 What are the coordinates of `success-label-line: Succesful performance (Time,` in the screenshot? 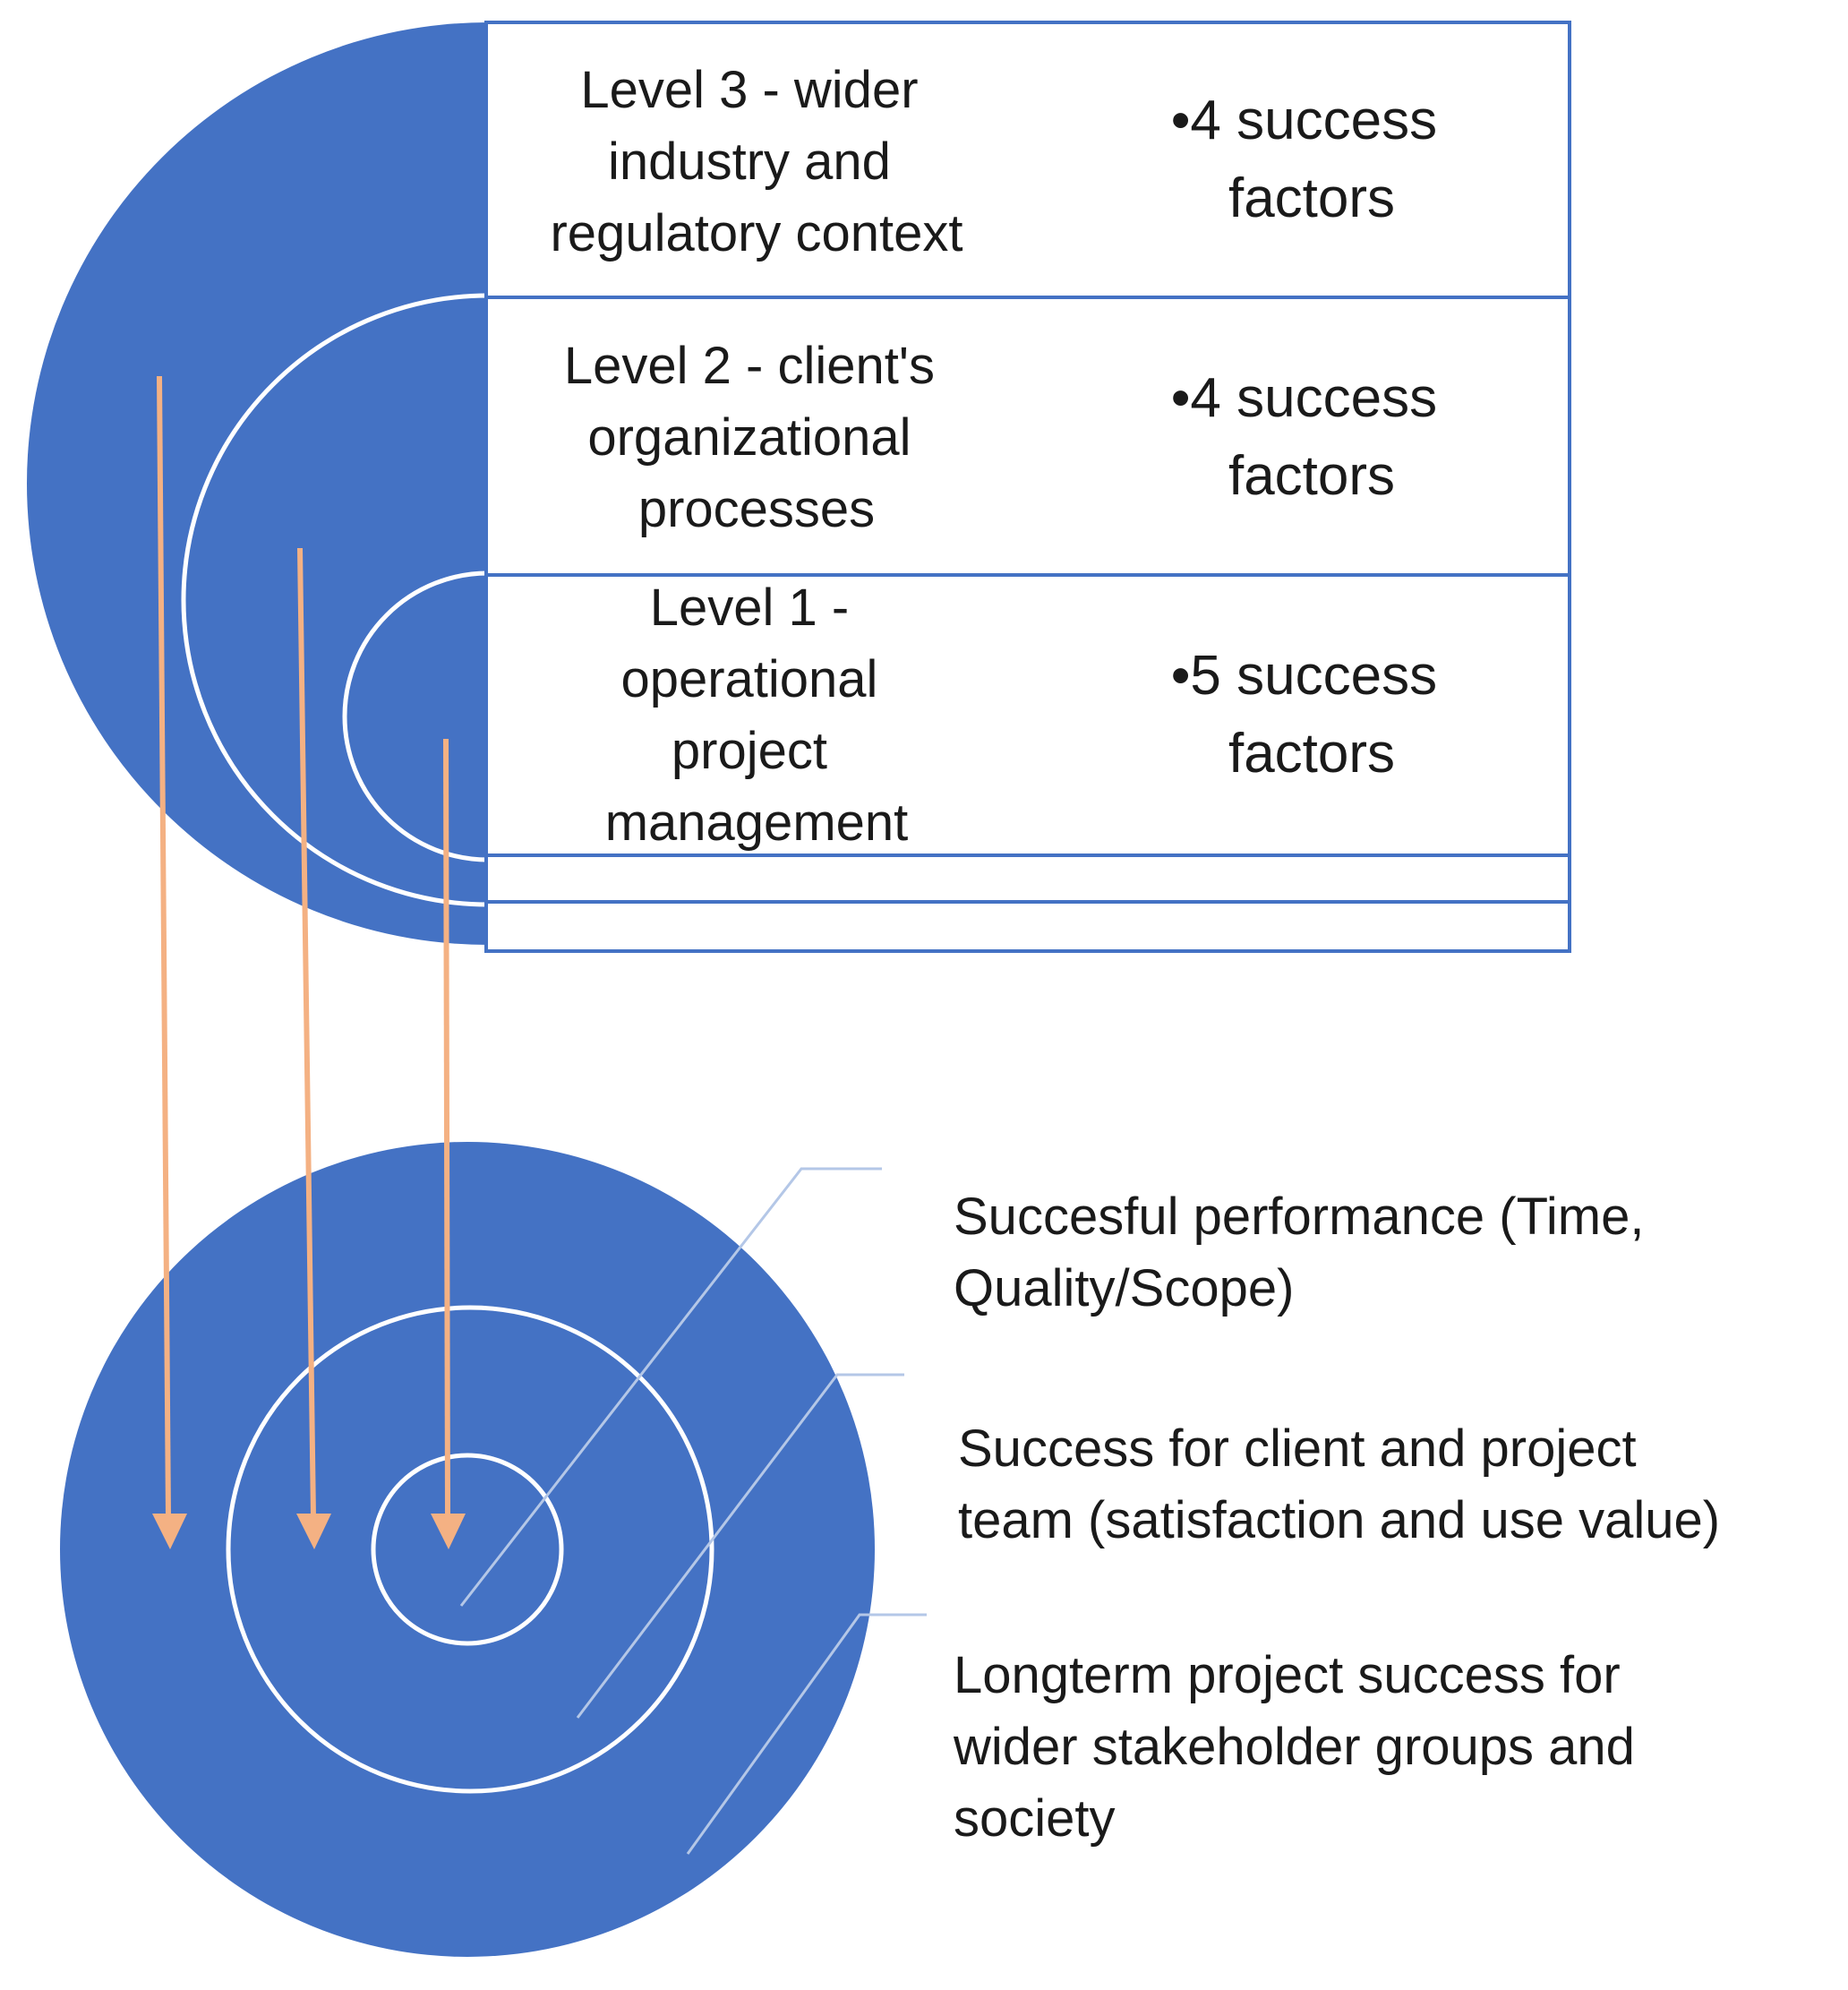 It's located at (1299, 1217).